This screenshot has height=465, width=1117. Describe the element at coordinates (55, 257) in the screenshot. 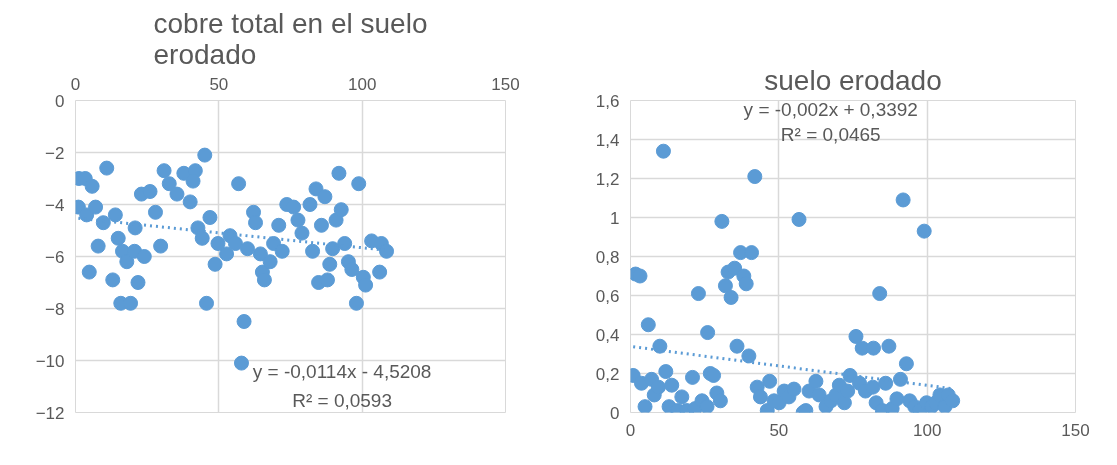

I see `y-tick-label: −6` at that location.